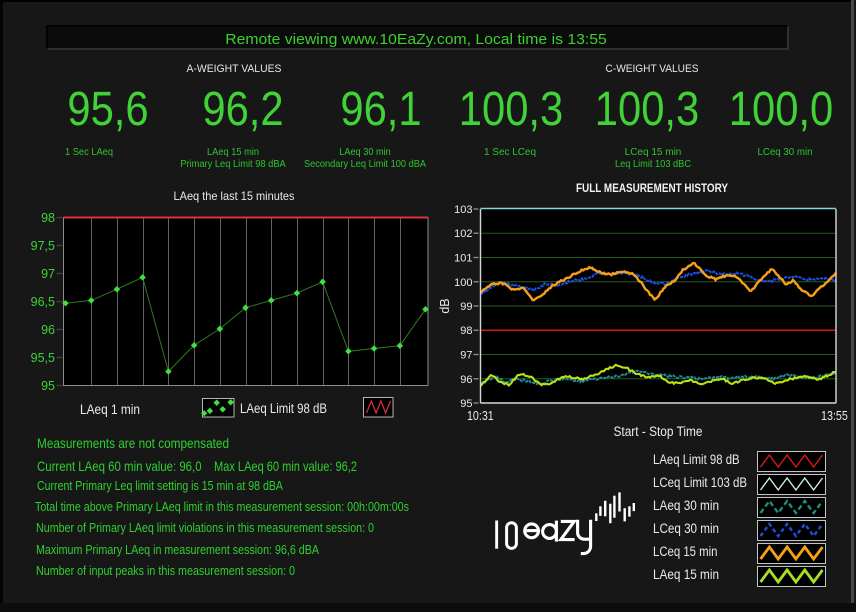 This screenshot has width=856, height=612. What do you see at coordinates (463, 259) in the screenshot?
I see `svg-text: 101` at bounding box center [463, 259].